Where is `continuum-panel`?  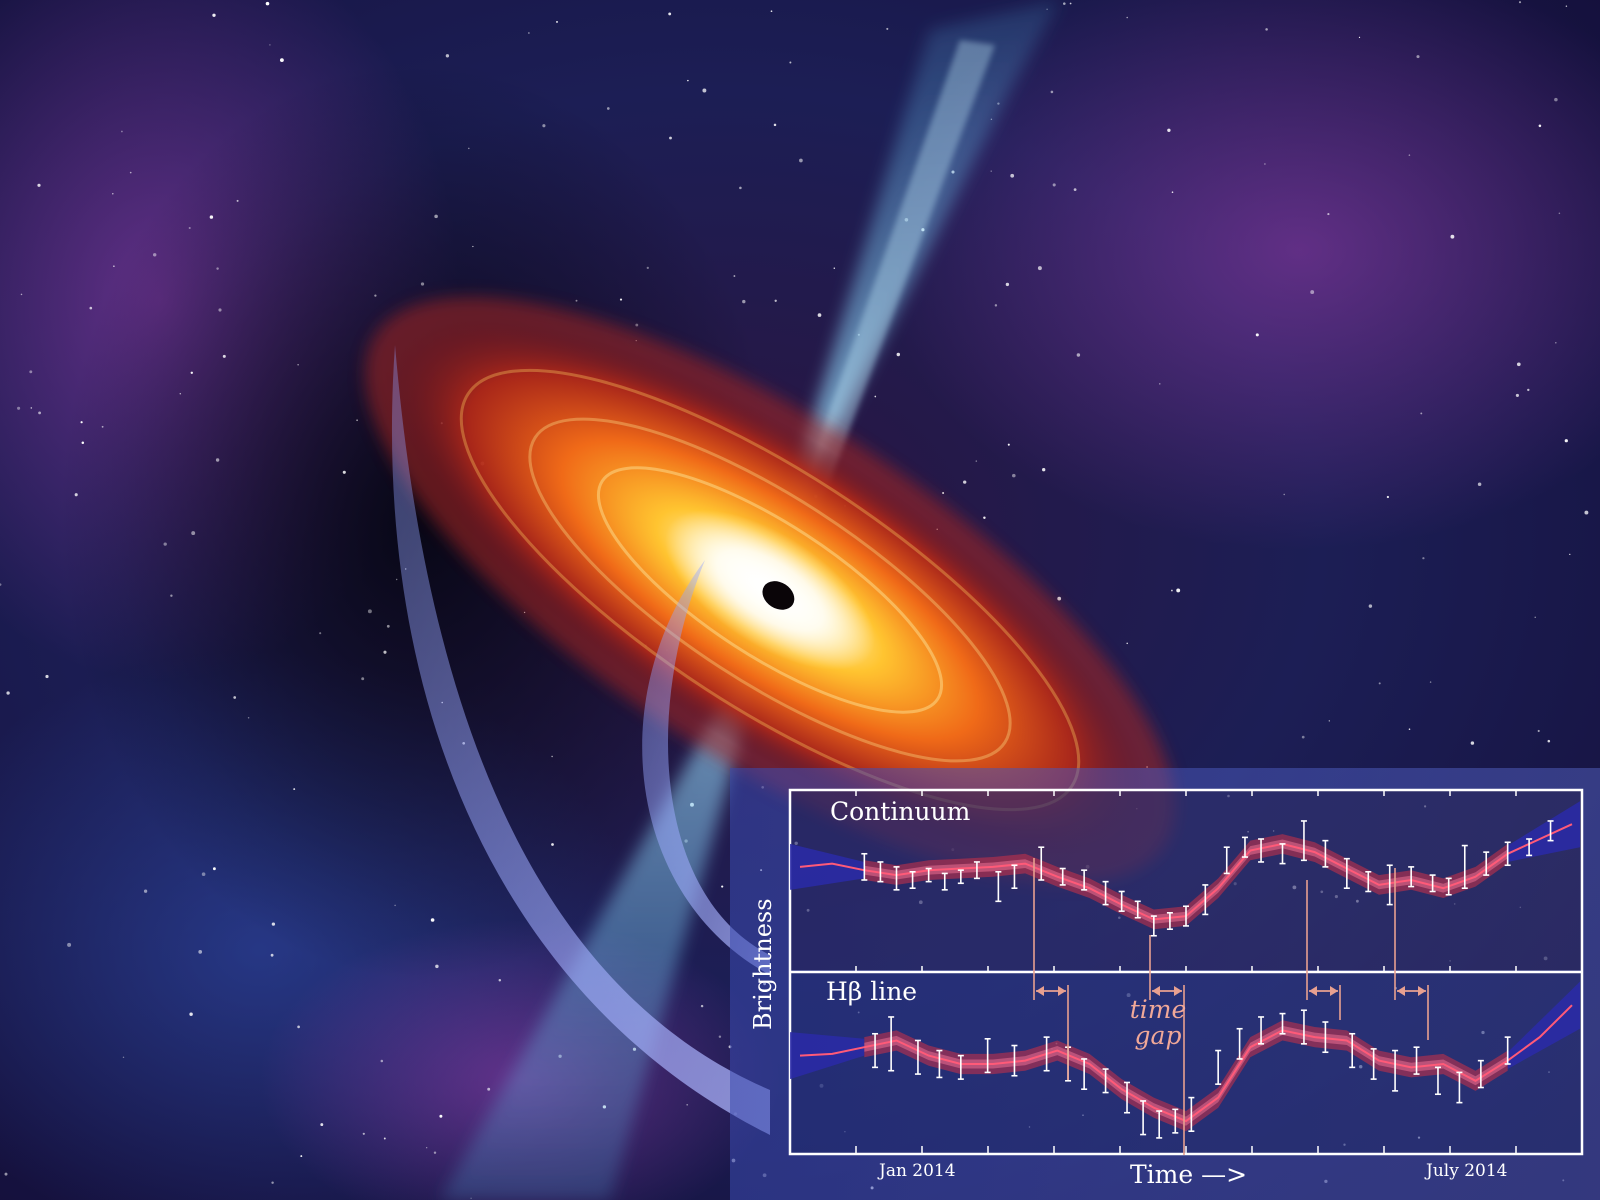
continuum-panel is located at coordinates (1185, 869).